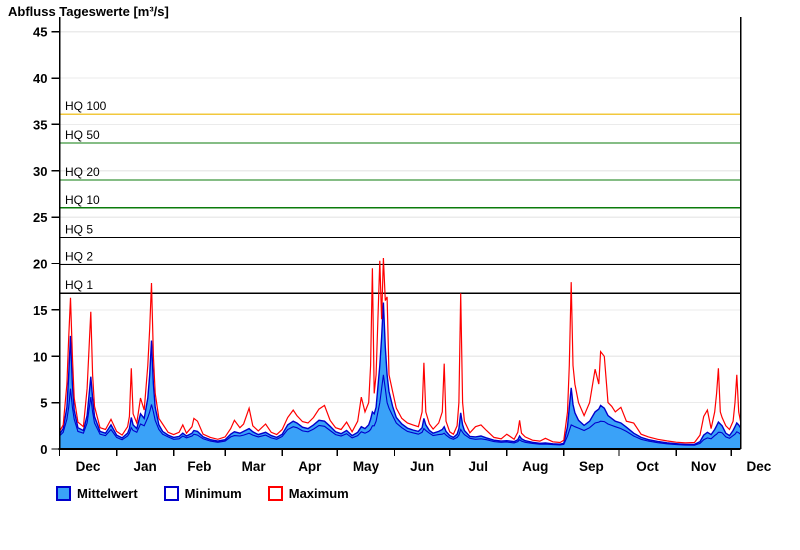  What do you see at coordinates (40, 356) in the screenshot?
I see `y-tick-label: 10` at bounding box center [40, 356].